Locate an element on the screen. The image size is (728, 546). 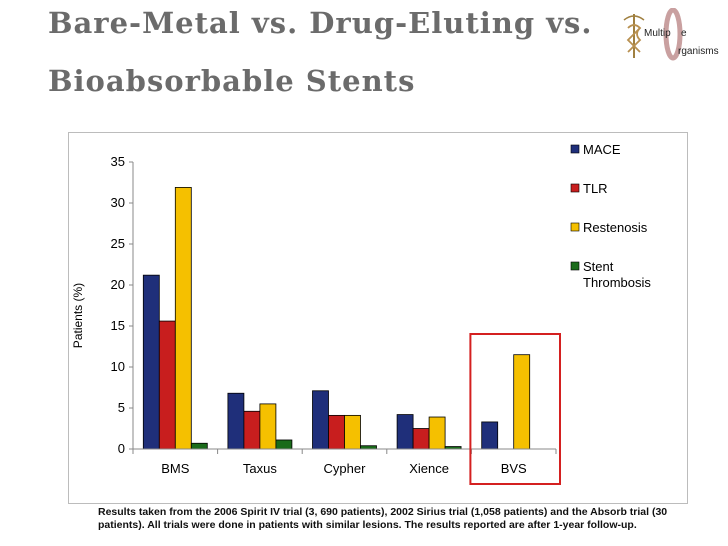
bar-taxus-mace is located at coordinates (236, 421).